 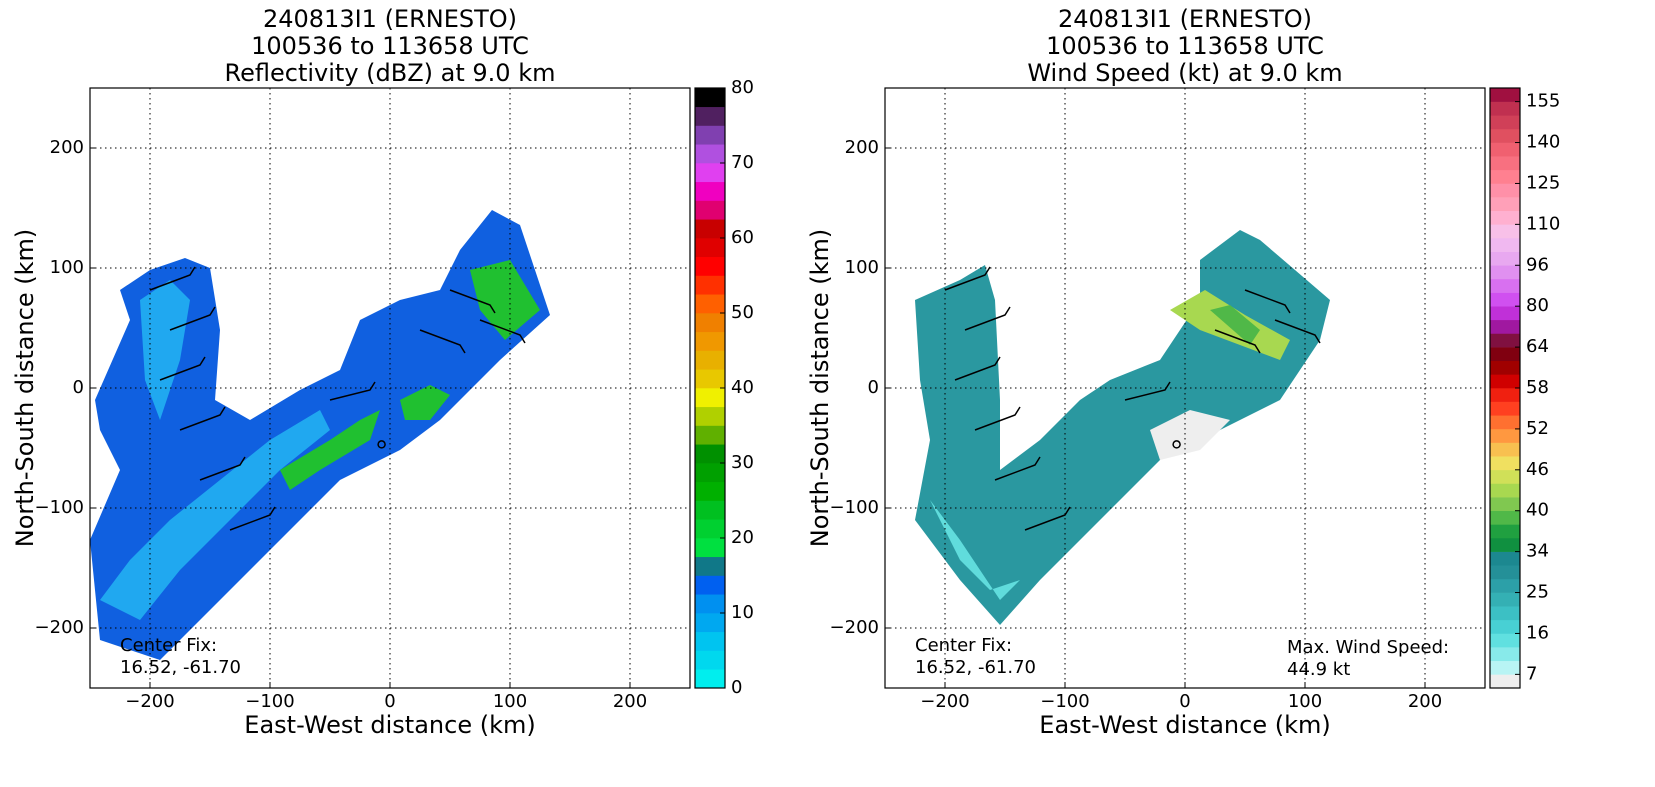 What do you see at coordinates (1305, 701) in the screenshot?
I see `x-tick-label: 100` at bounding box center [1305, 701].